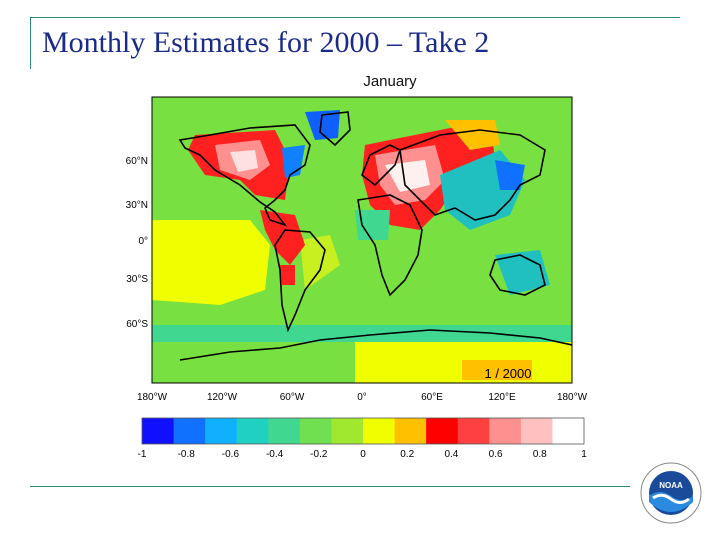  What do you see at coordinates (137, 279) in the screenshot?
I see `lat-label-30s: 30°S` at bounding box center [137, 279].